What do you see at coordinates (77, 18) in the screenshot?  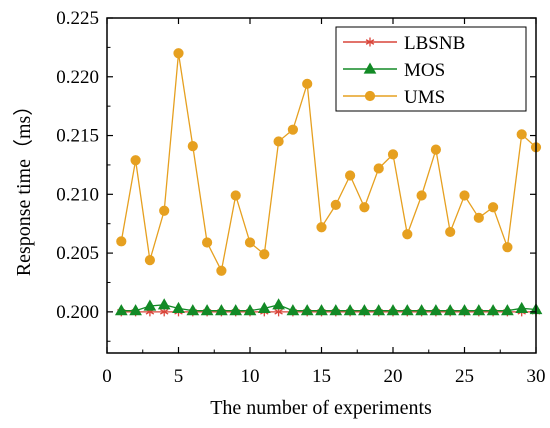 I see `y-tick-label: 0.225` at bounding box center [77, 18].